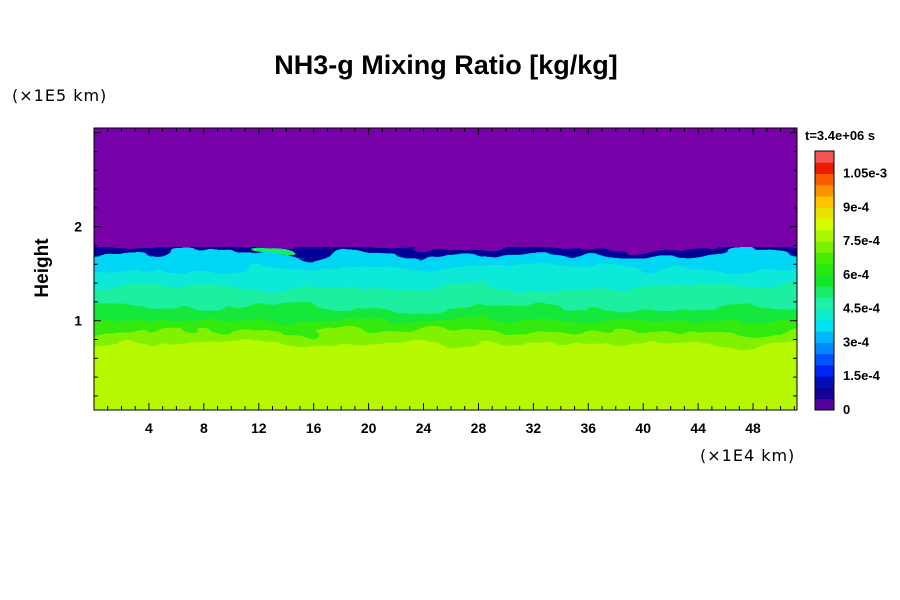 The height and width of the screenshot is (600, 900). I want to click on colorbar-tick-label: 3e-4, so click(856, 341).